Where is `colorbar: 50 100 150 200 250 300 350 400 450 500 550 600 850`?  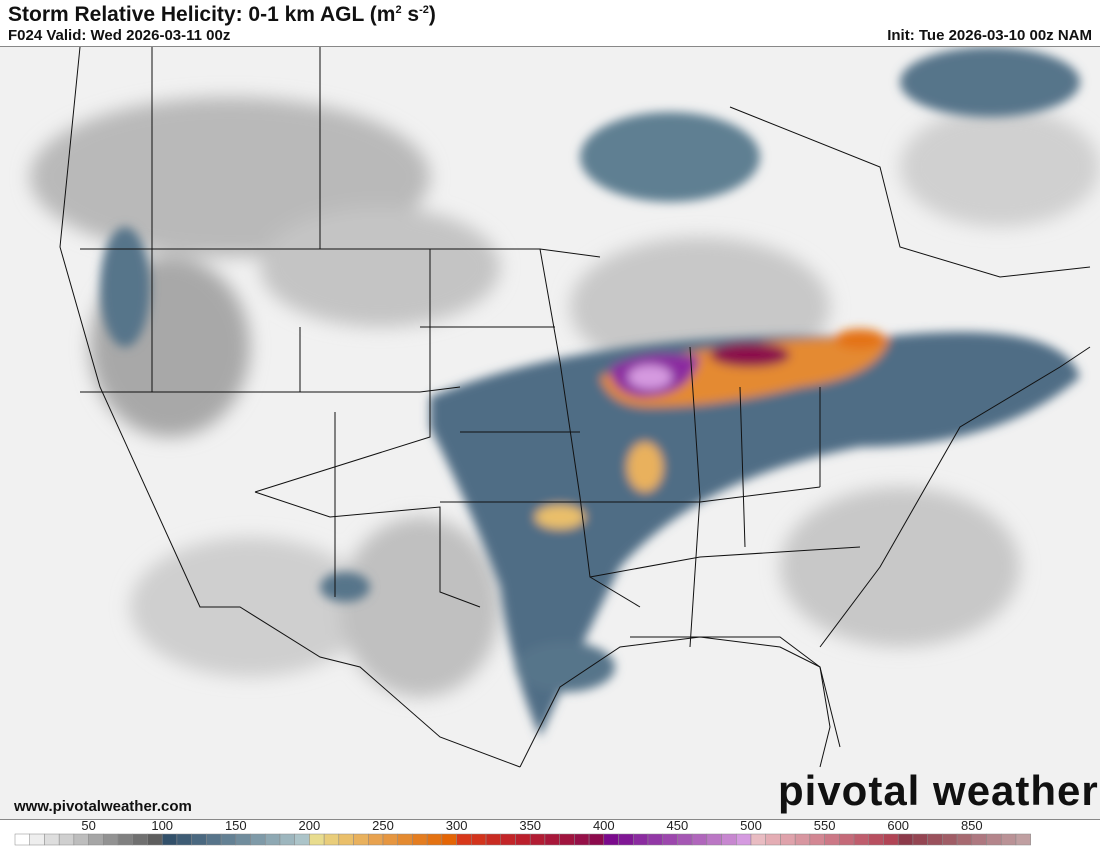 colorbar: 50 100 150 200 250 300 350 400 450 500 550 600 850 is located at coordinates (550, 834).